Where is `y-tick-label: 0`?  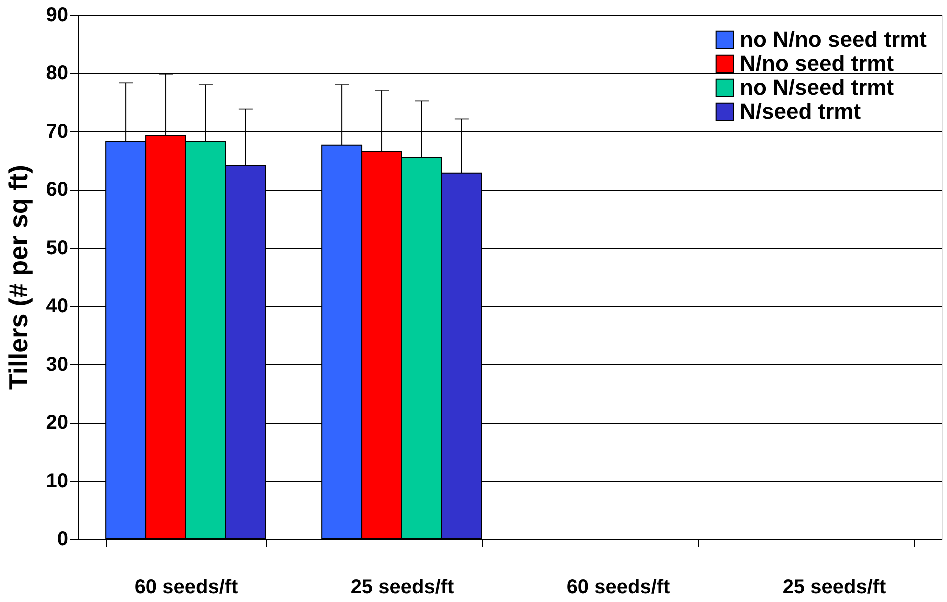
y-tick-label: 0 is located at coordinates (62, 539).